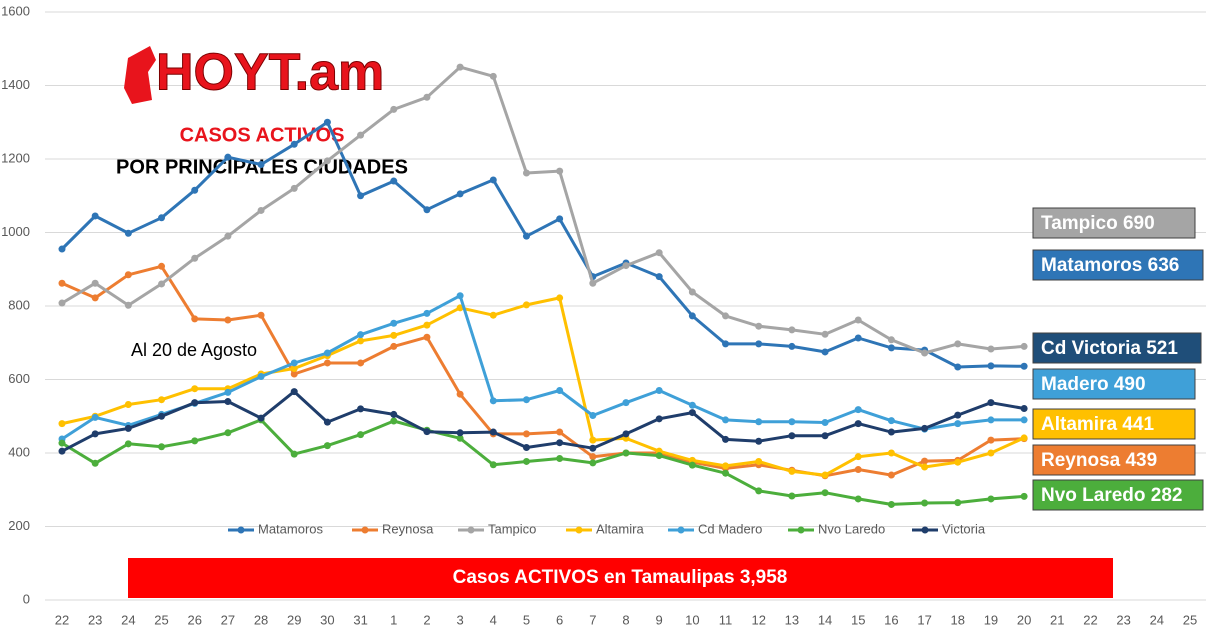  I want to click on y-tick-label: 1000, so click(15, 231).